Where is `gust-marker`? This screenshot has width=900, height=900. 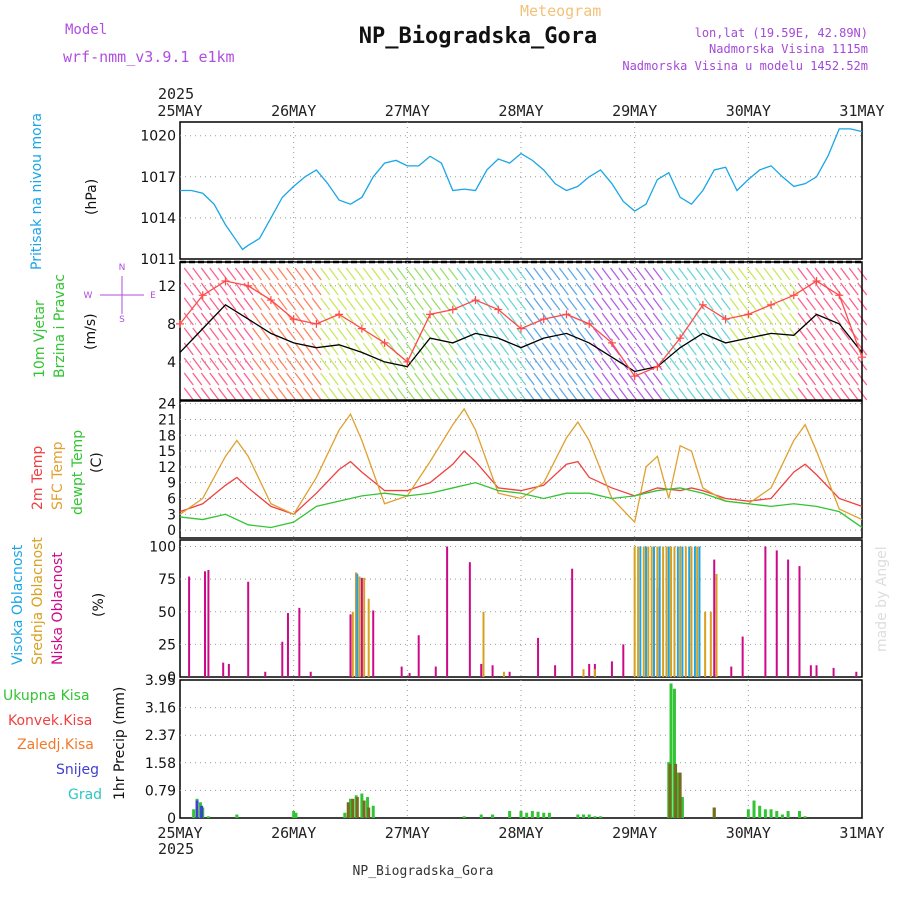
gust-marker is located at coordinates (543, 319).